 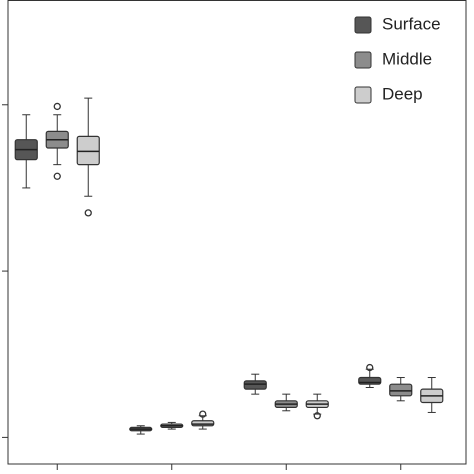 I want to click on legend-label: Middle, so click(x=407, y=58).